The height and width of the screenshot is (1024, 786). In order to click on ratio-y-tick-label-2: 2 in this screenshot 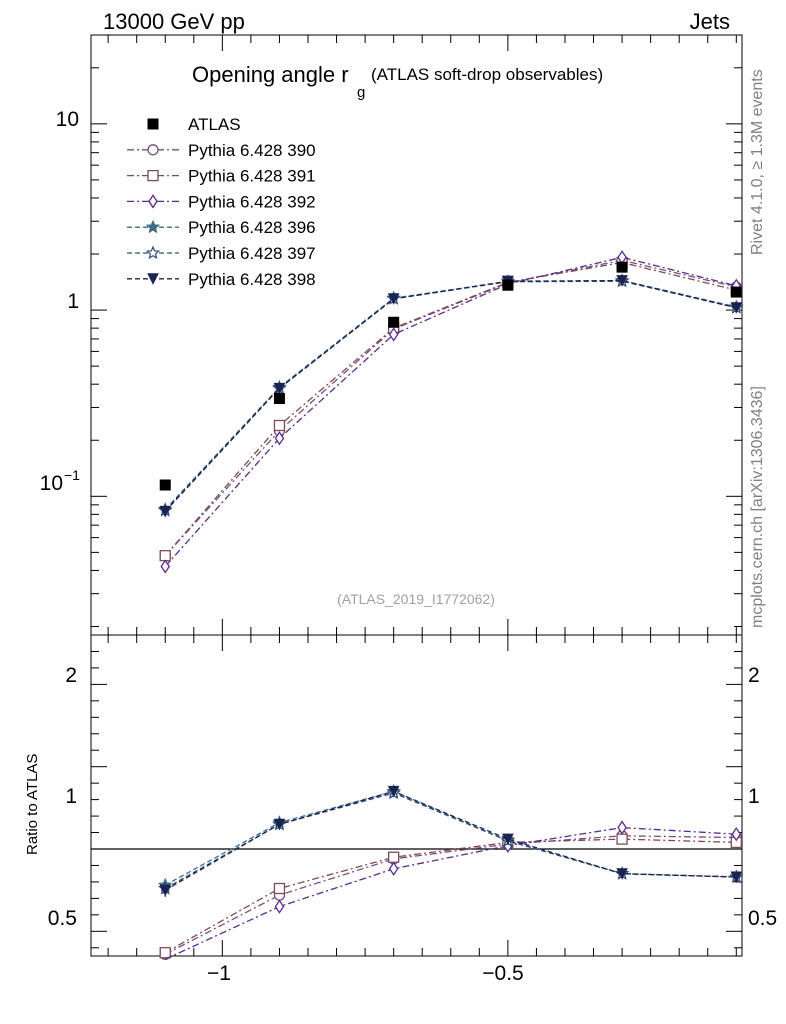, I will do `click(71, 675)`.